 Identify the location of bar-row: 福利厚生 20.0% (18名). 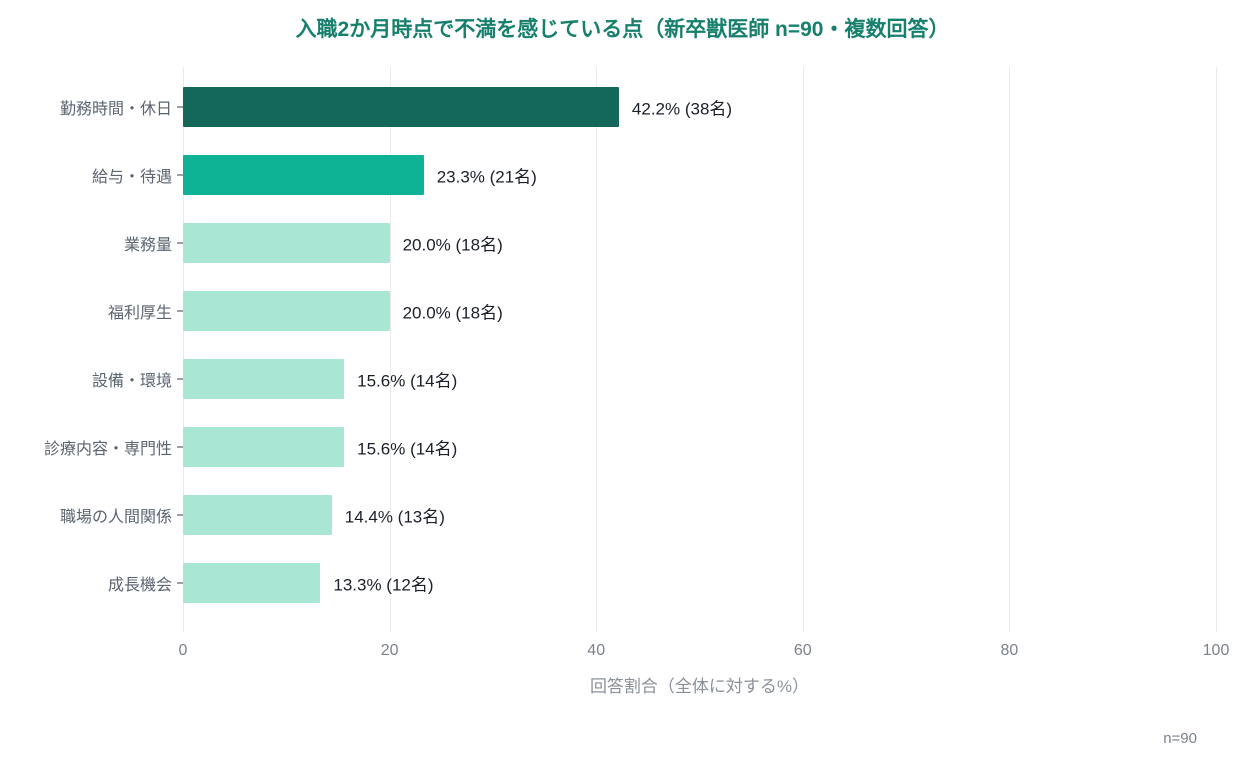
(622, 311).